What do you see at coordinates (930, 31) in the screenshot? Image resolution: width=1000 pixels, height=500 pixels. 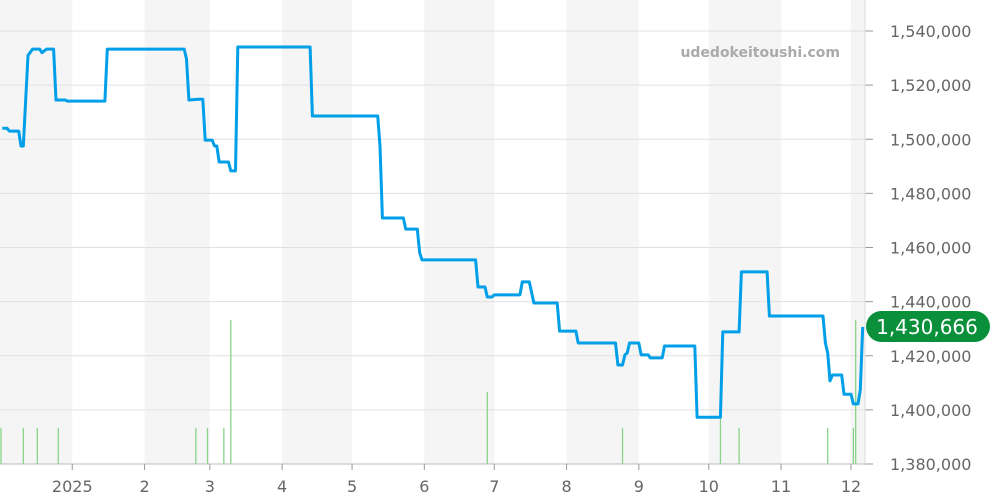 I see `y-tick-label: 1,540,000` at bounding box center [930, 31].